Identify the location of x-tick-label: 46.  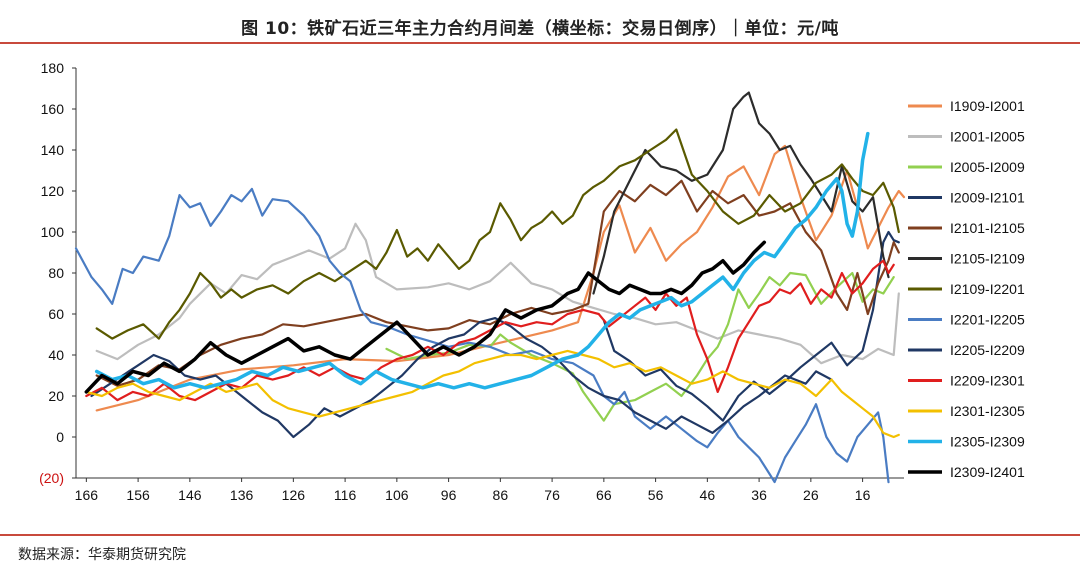
(708, 495).